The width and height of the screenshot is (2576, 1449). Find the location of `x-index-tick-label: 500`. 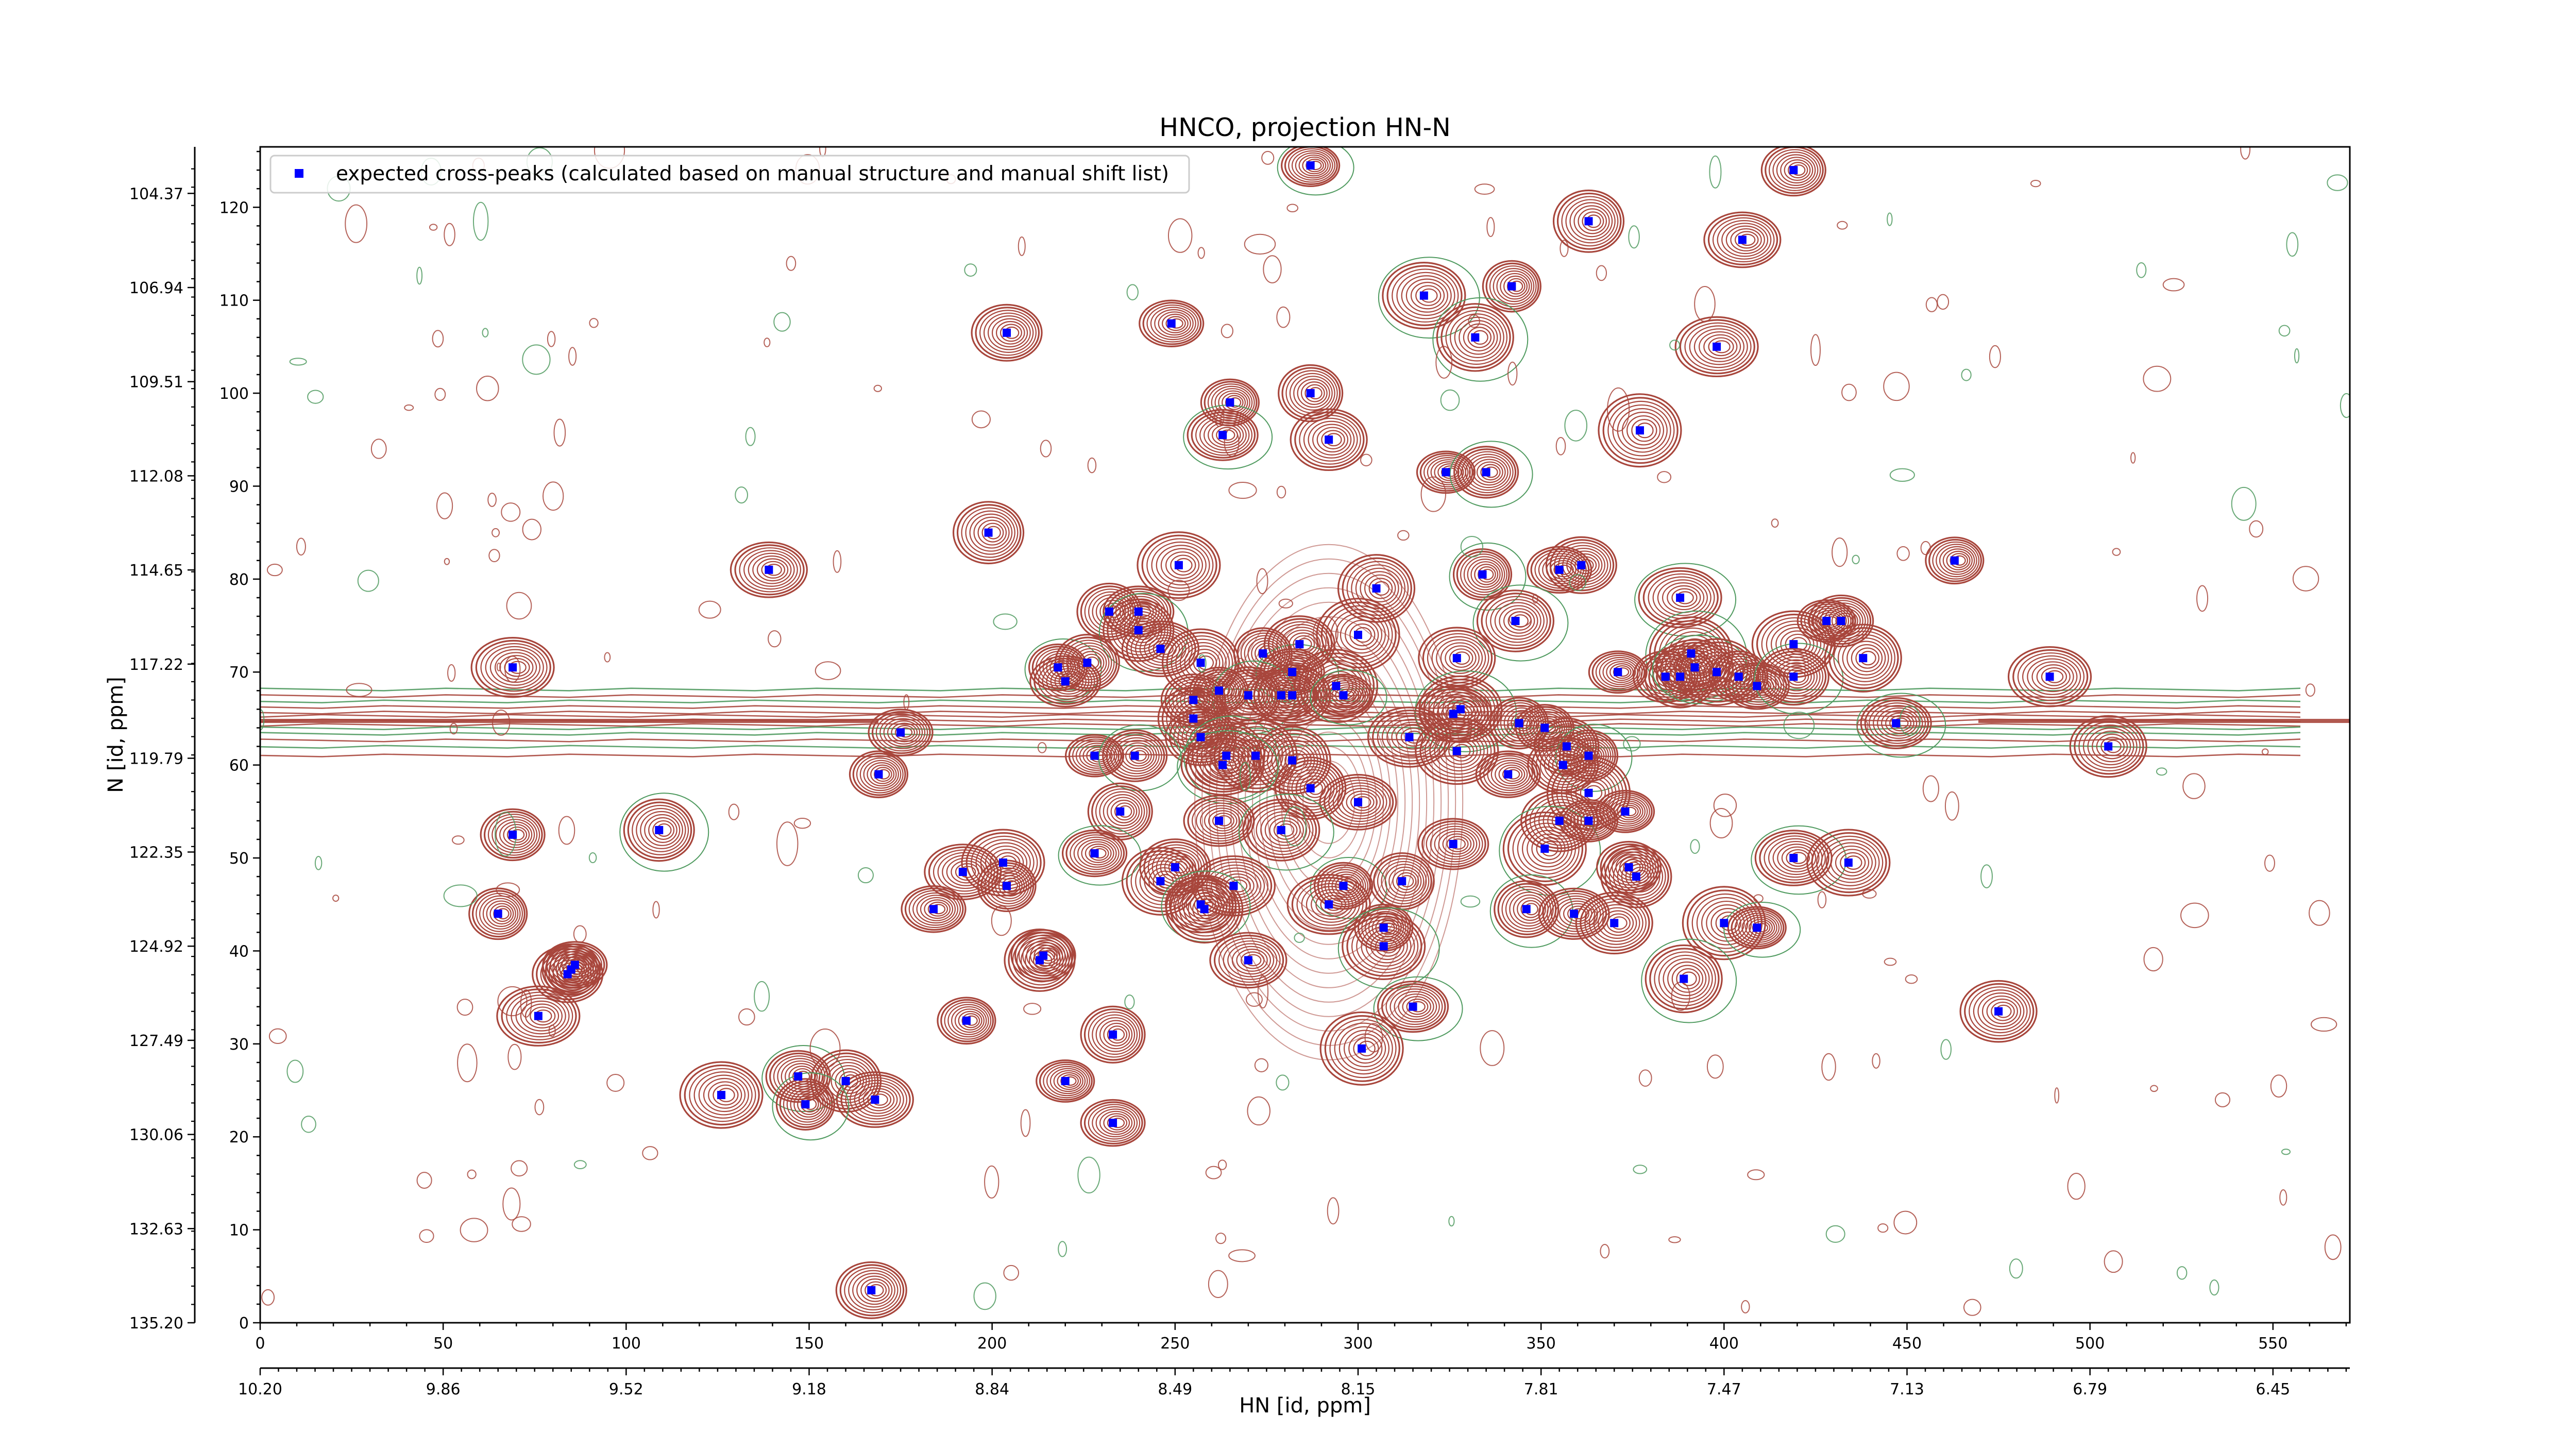

x-index-tick-label: 500 is located at coordinates (2090, 1344).